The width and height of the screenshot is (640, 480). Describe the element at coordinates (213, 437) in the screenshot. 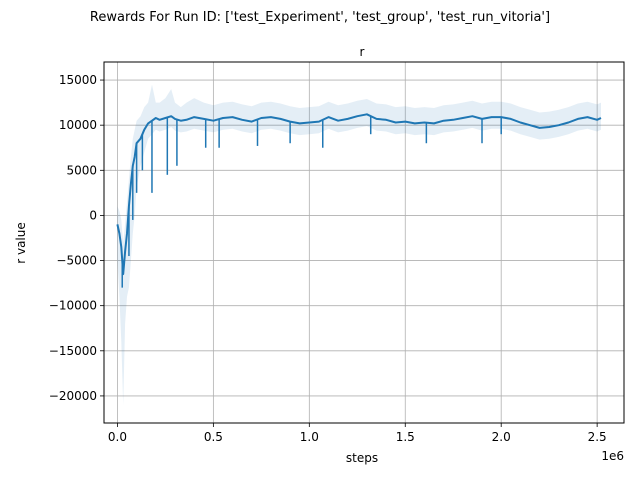

I see `x-tick-label: 0.5` at that location.